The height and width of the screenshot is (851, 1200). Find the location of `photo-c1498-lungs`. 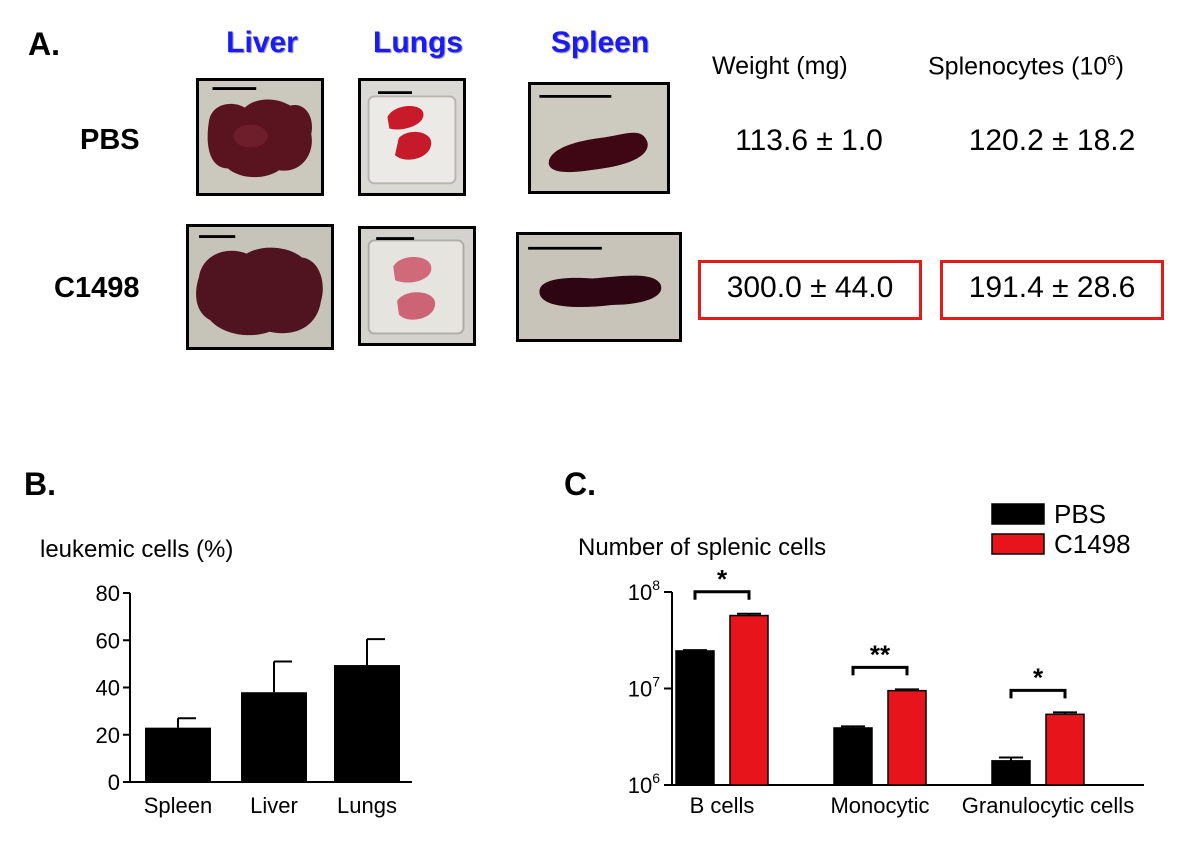

photo-c1498-lungs is located at coordinates (417, 286).